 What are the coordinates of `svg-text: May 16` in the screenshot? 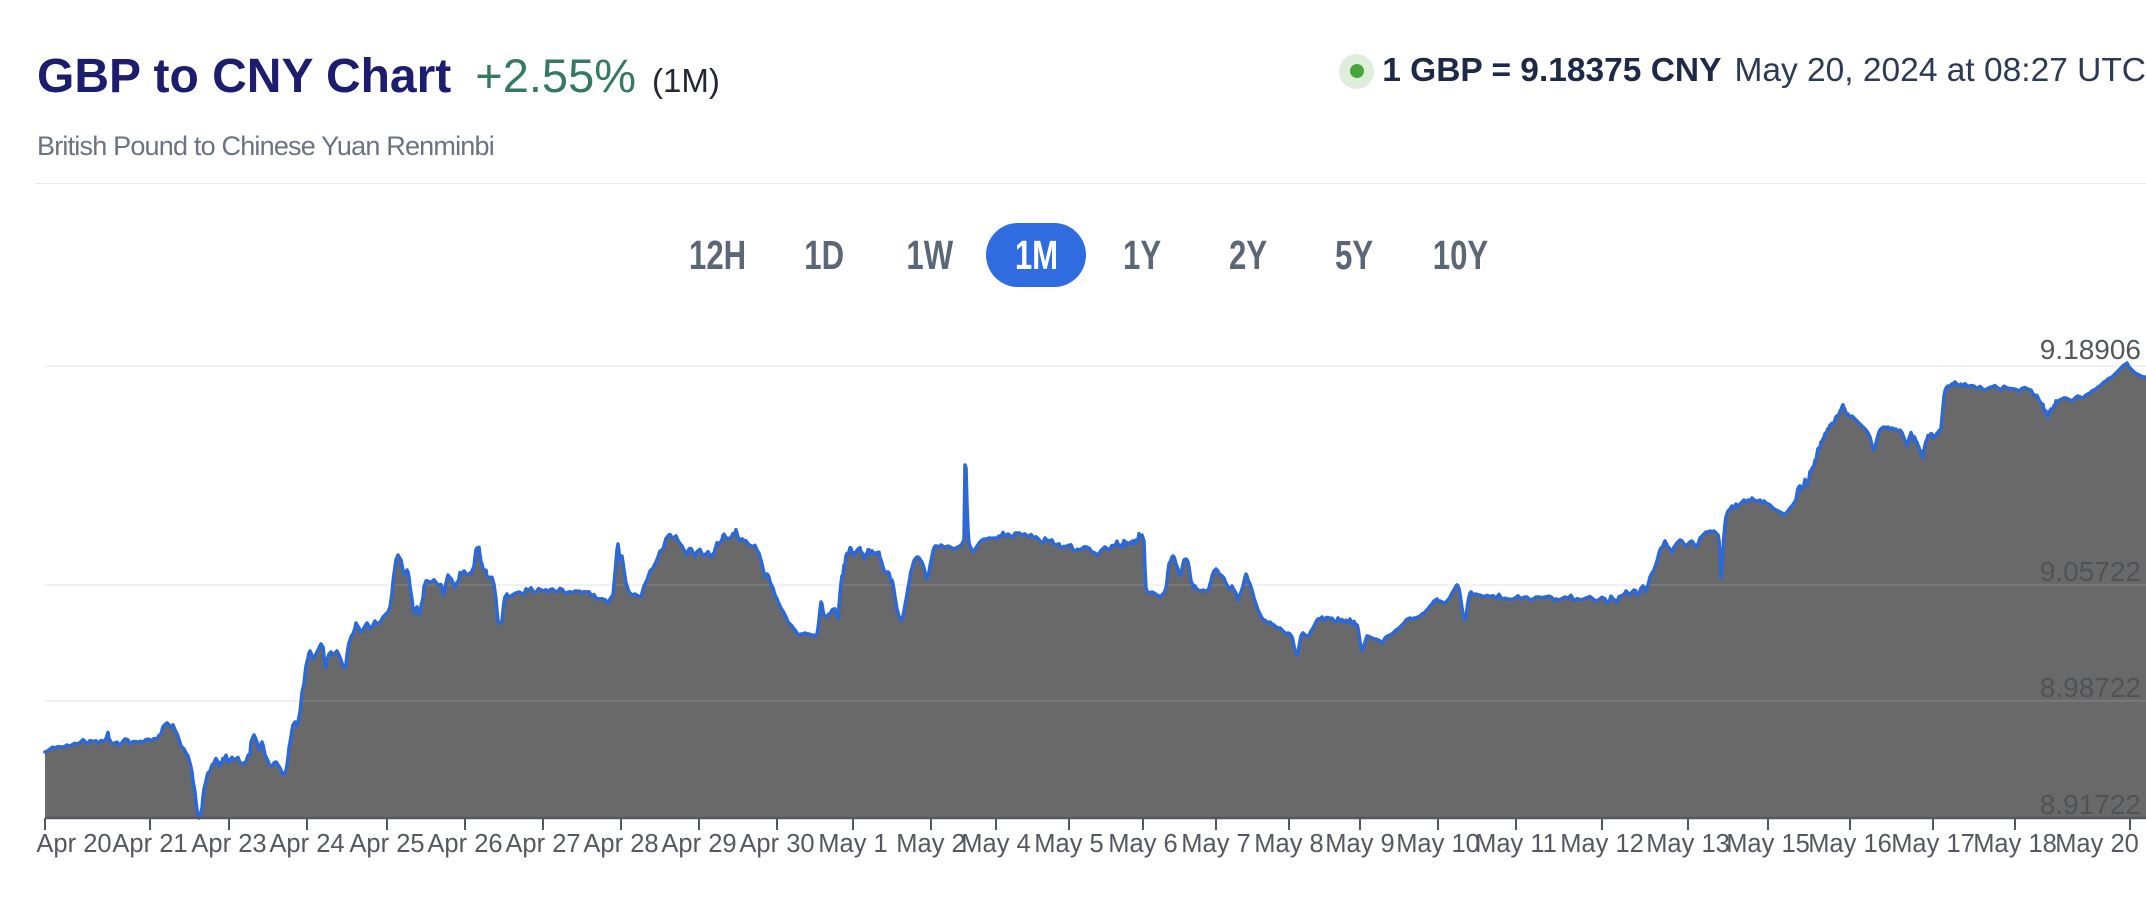 It's located at (1850, 844).